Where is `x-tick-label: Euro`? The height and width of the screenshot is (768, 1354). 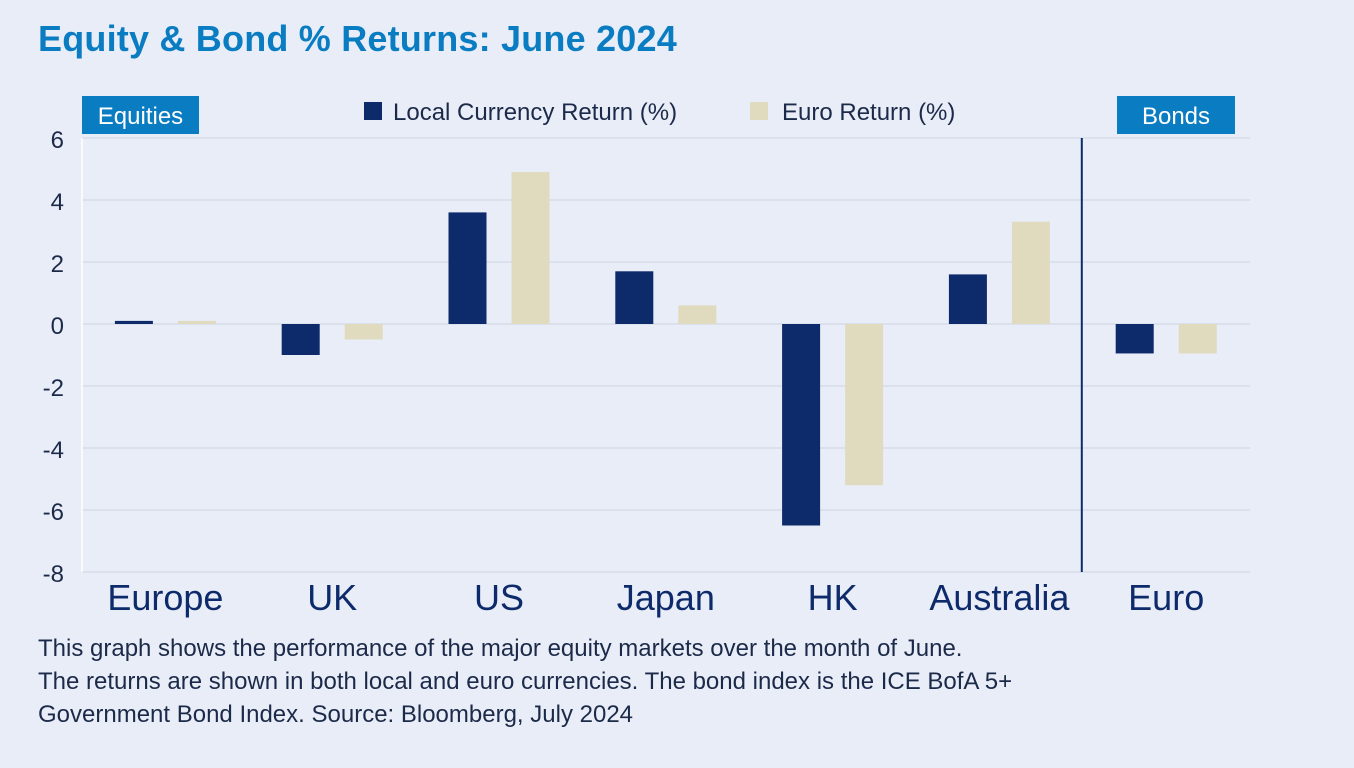
x-tick-label: Euro is located at coordinates (1166, 597).